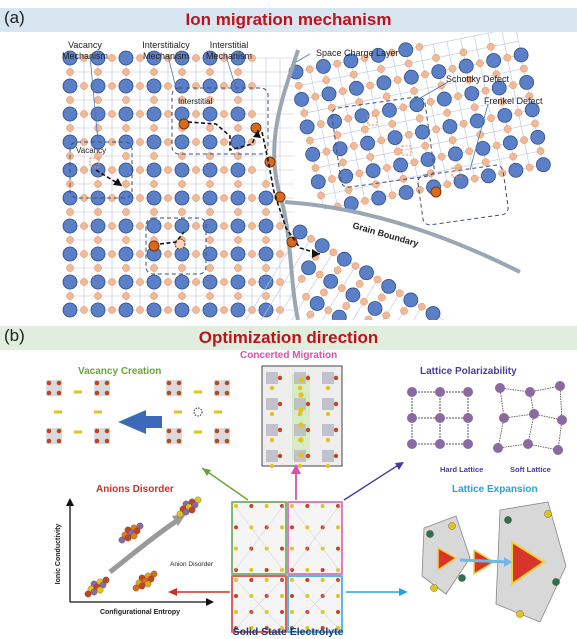 The height and width of the screenshot is (639, 577). I want to click on anion-disorder-tag-1: Anion Disorder, so click(192, 564).